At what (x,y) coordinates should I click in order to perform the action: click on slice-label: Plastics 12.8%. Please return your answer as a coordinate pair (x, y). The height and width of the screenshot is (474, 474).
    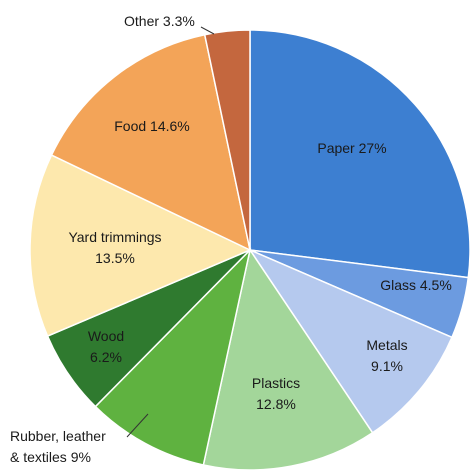
    Looking at the image, I should click on (276, 393).